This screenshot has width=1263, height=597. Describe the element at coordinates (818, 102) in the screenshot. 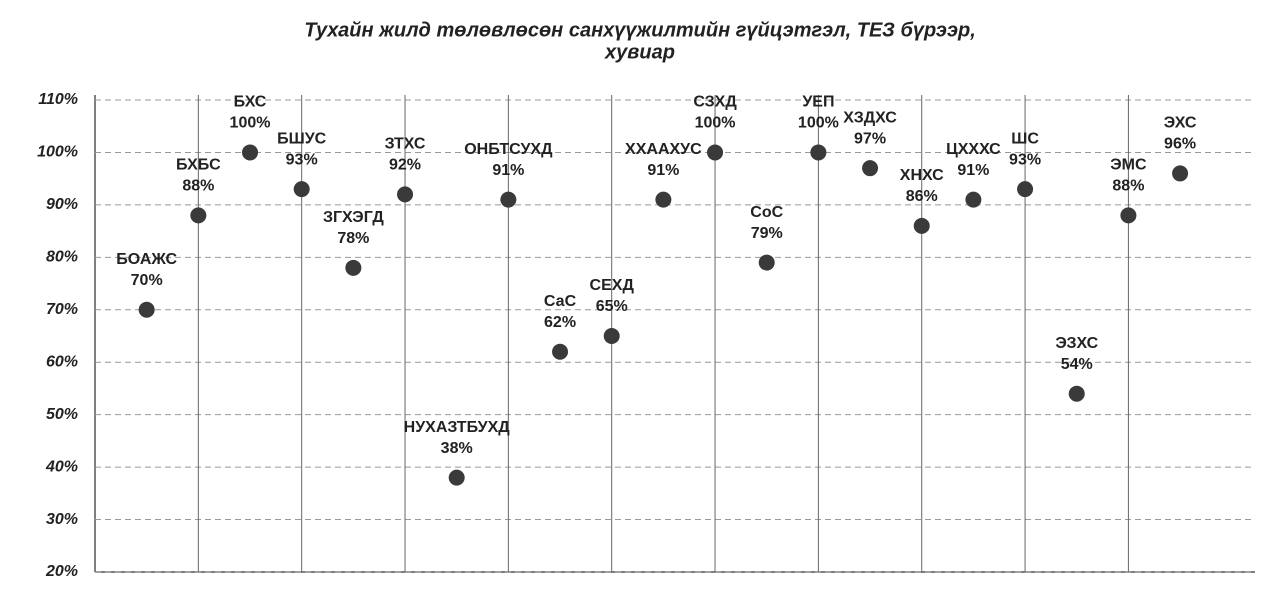

I see `category-label: УЕП` at that location.